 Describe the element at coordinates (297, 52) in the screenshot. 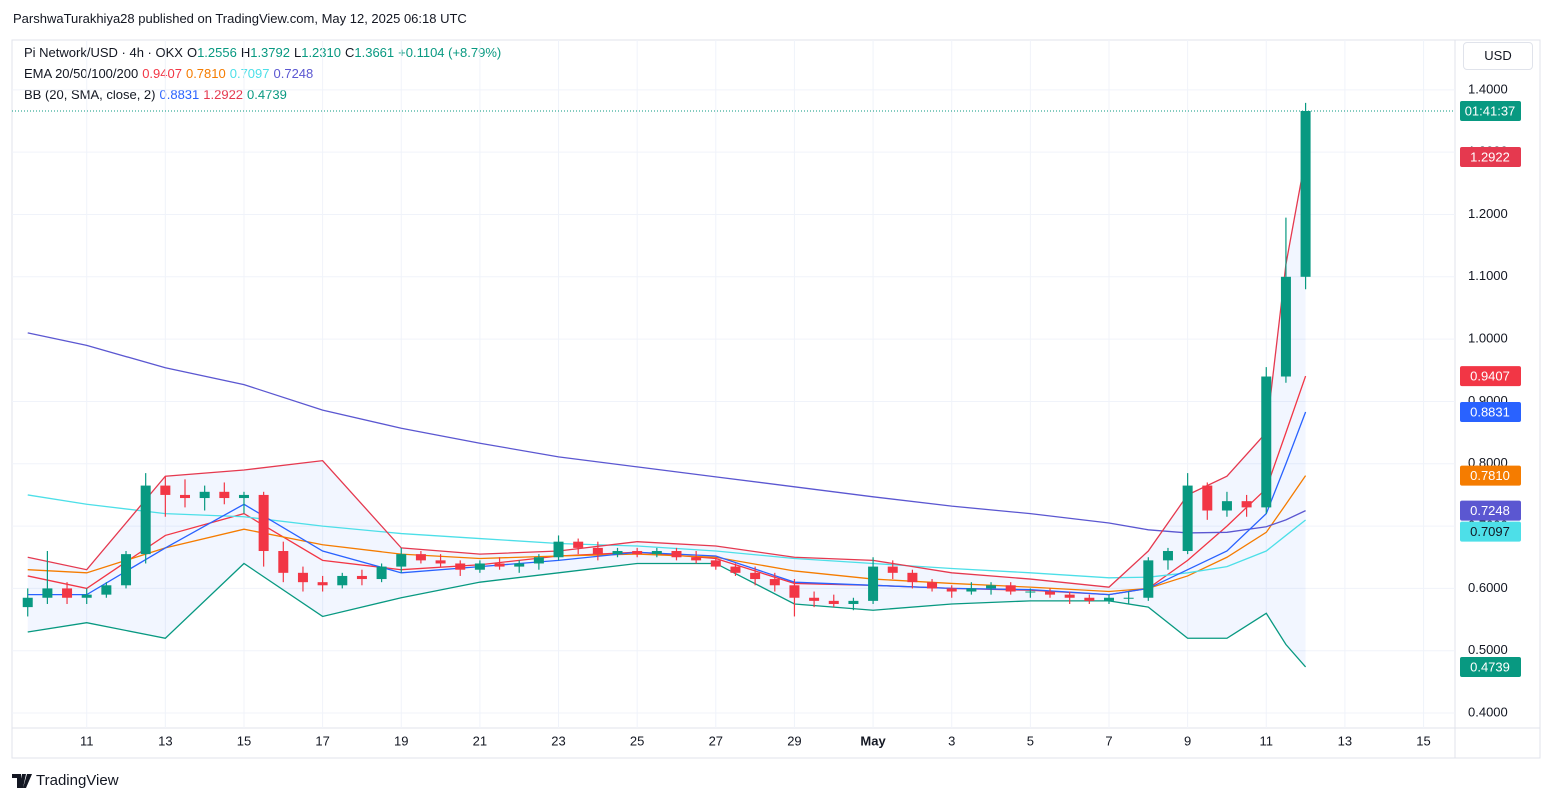

I see `ohlc-key: L` at that location.